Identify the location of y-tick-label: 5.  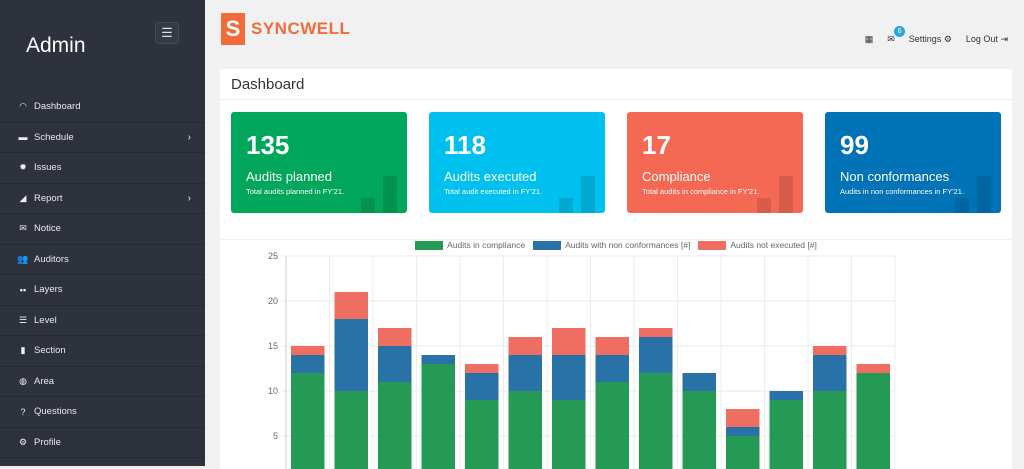
(275, 436).